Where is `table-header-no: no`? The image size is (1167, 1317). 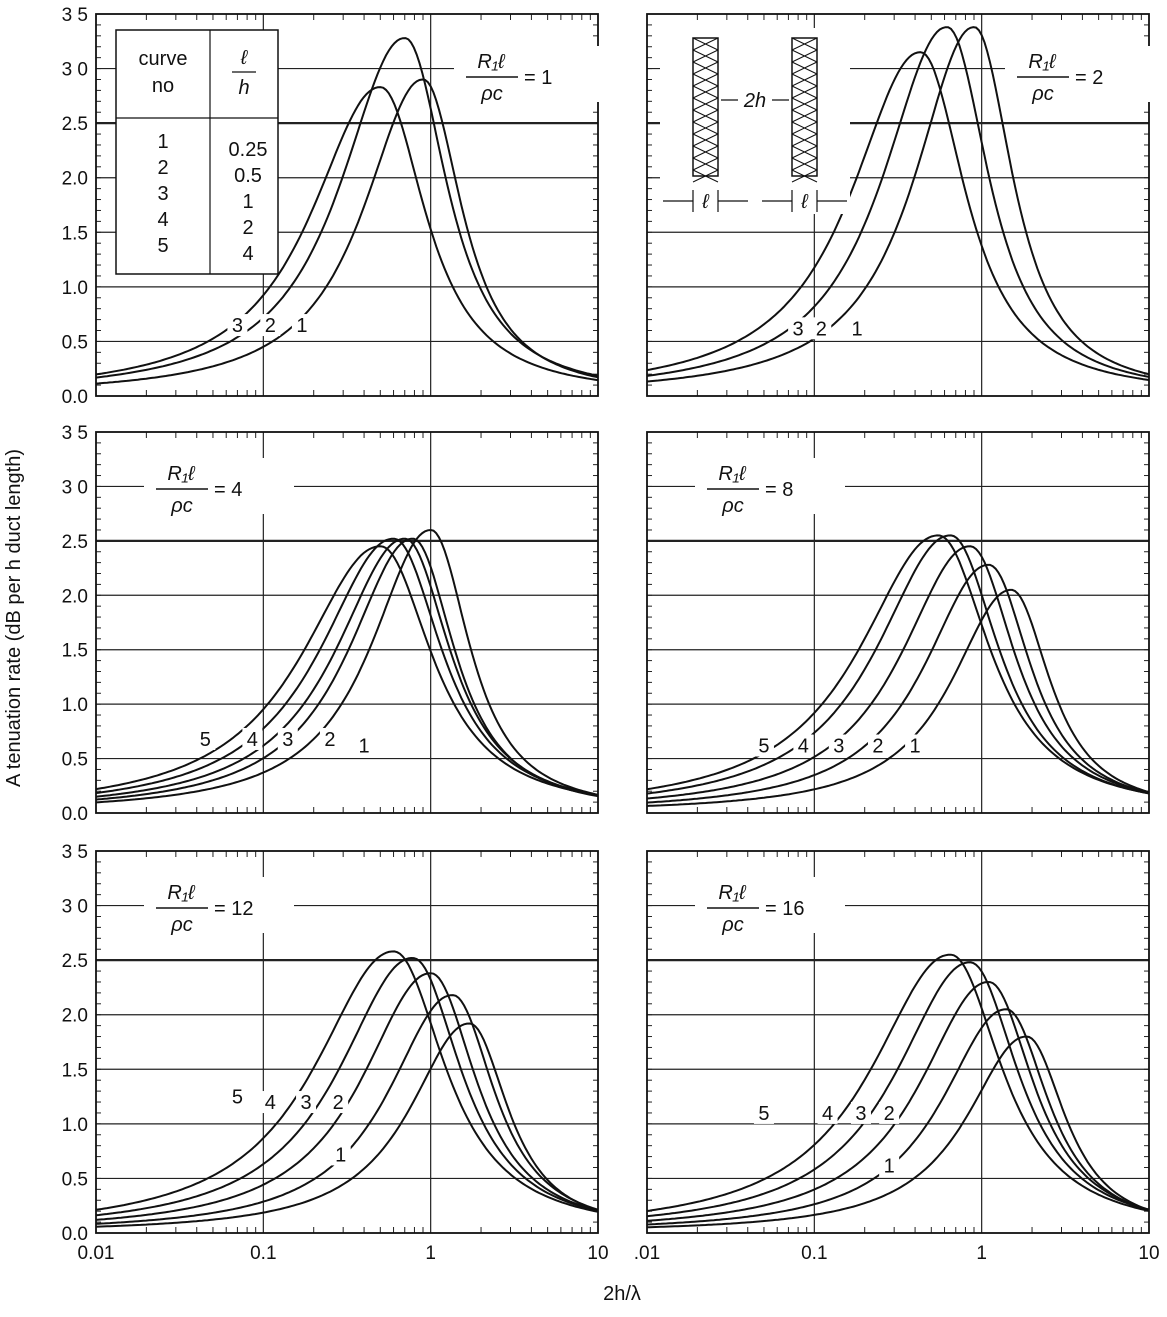 table-header-no: no is located at coordinates (163, 86).